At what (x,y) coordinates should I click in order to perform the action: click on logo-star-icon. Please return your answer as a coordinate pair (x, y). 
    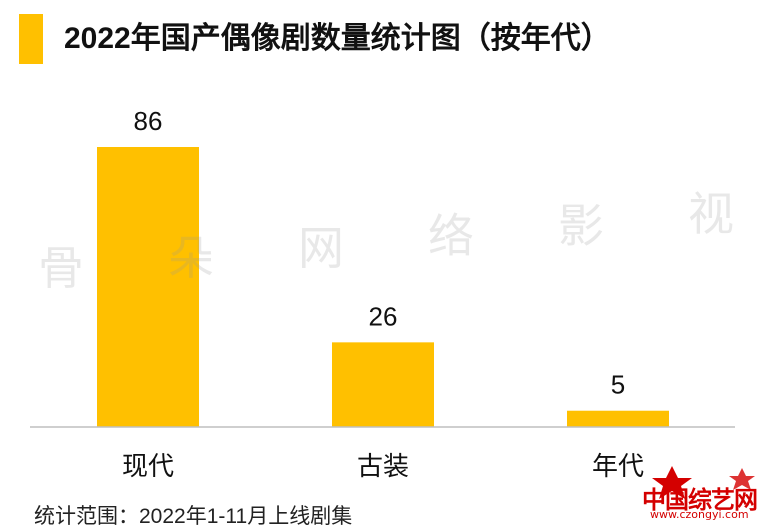
    Looking at the image, I should click on (703, 482).